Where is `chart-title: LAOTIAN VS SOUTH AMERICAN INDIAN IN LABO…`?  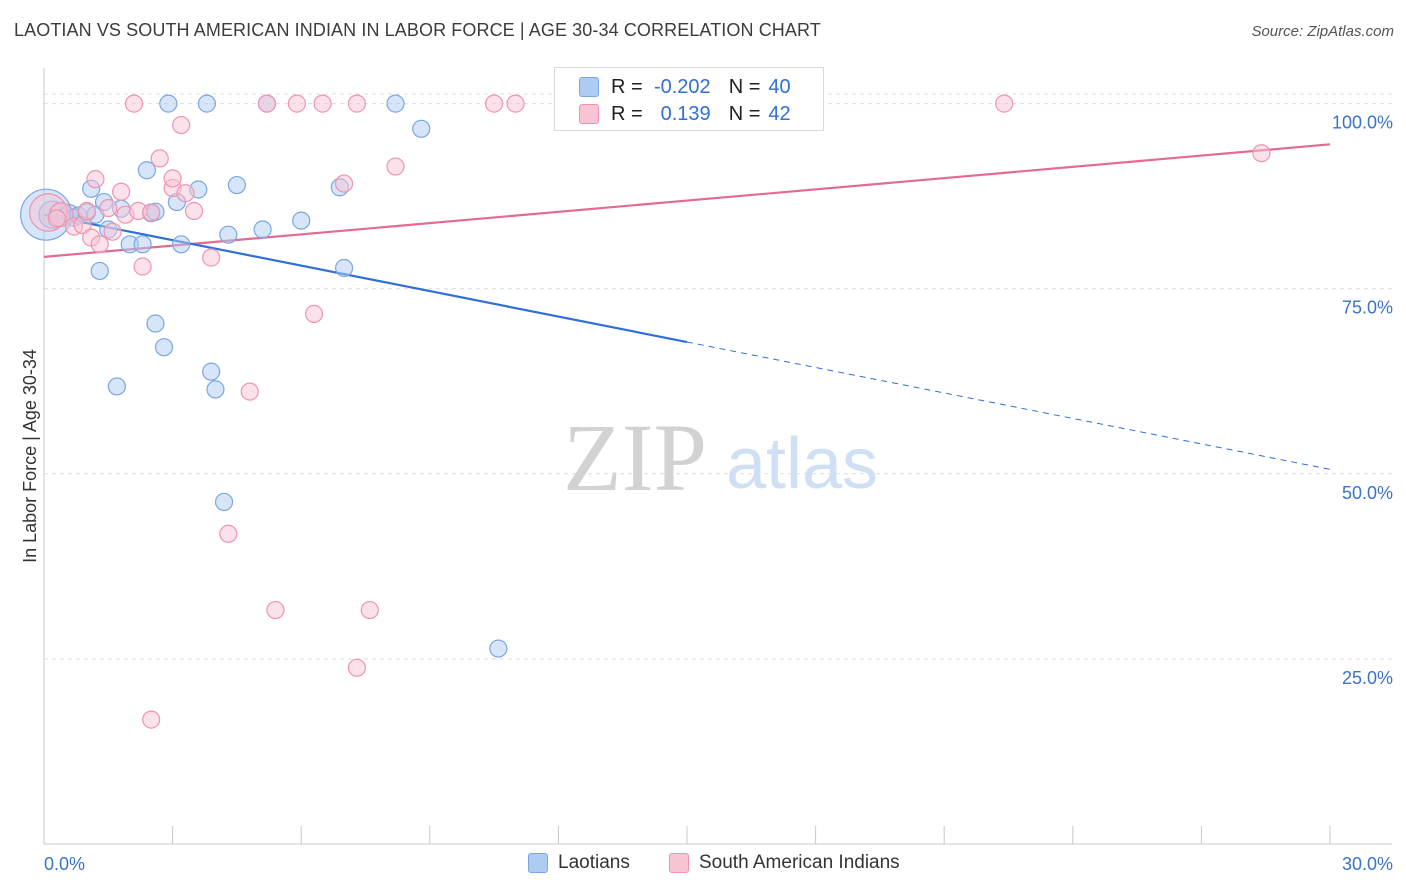
chart-title: LAOTIAN VS SOUTH AMERICAN INDIAN IN LABO… is located at coordinates (417, 30).